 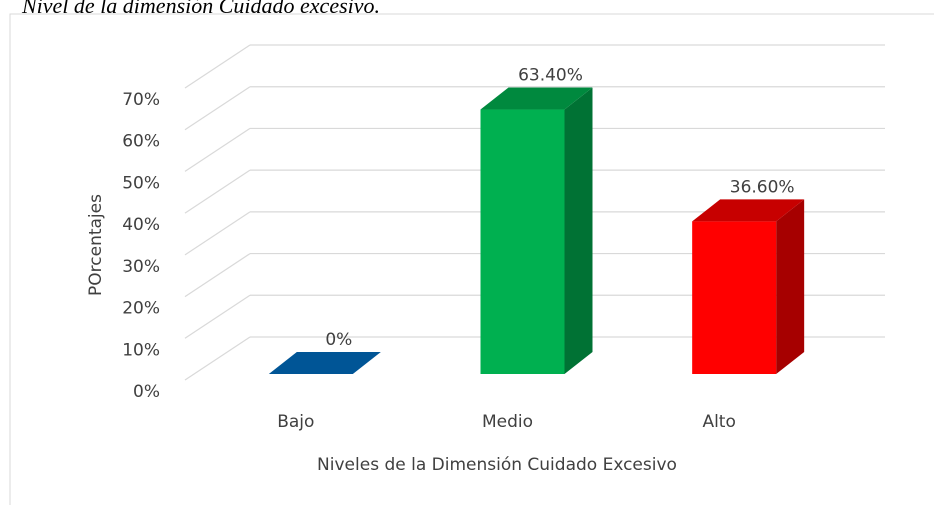 I want to click on y-tick-label: 0%, so click(x=146, y=392).